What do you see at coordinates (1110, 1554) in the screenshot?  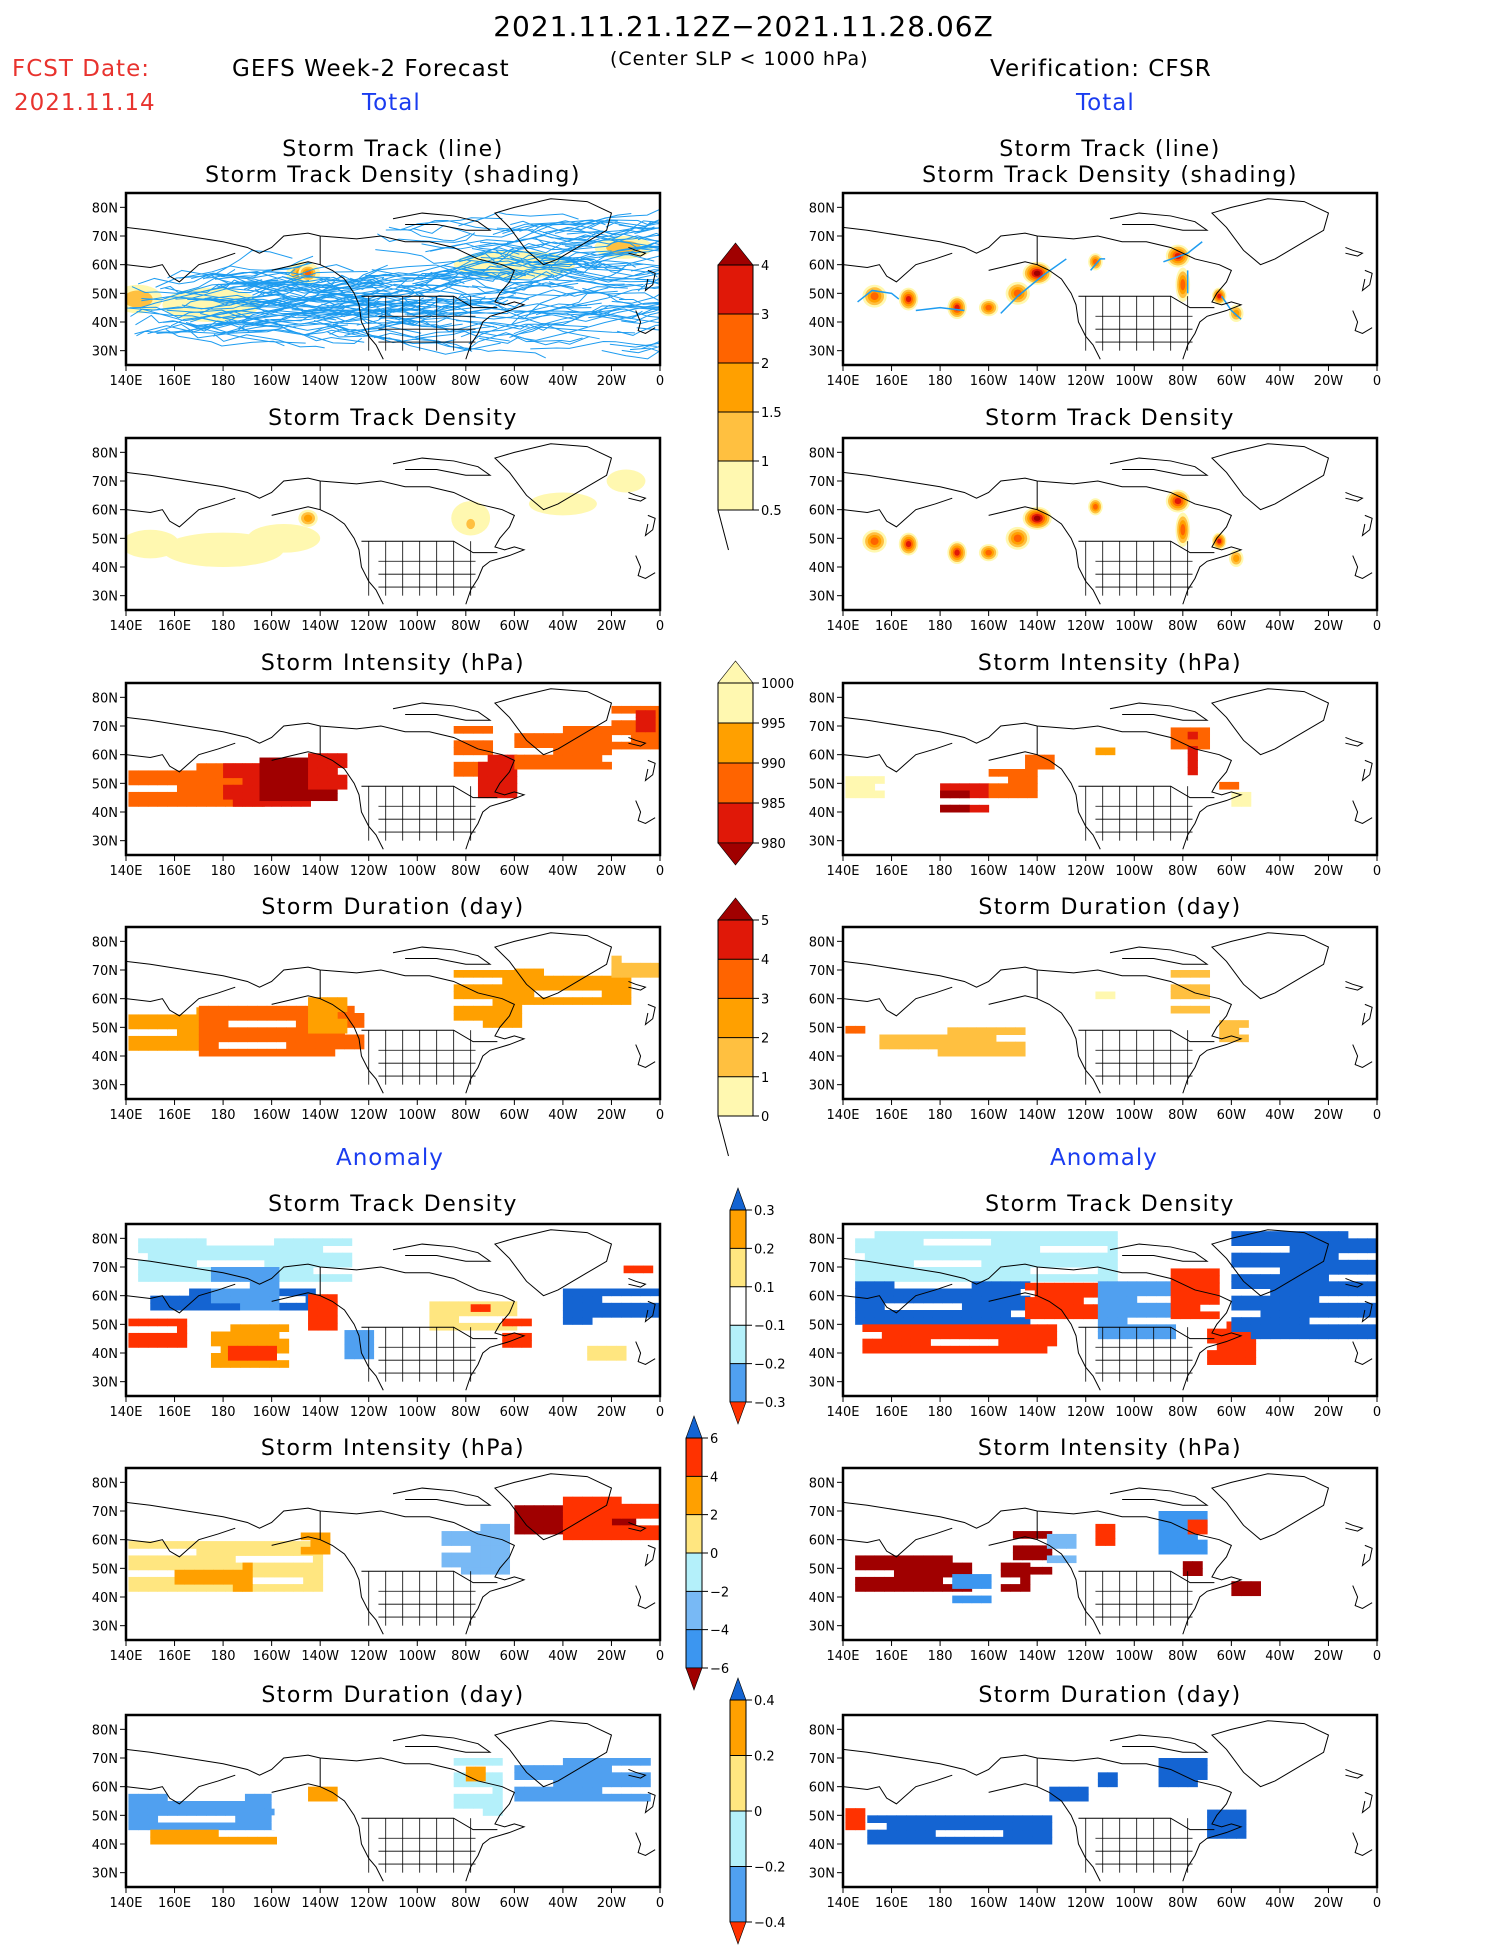 I see `map-frame` at bounding box center [1110, 1554].